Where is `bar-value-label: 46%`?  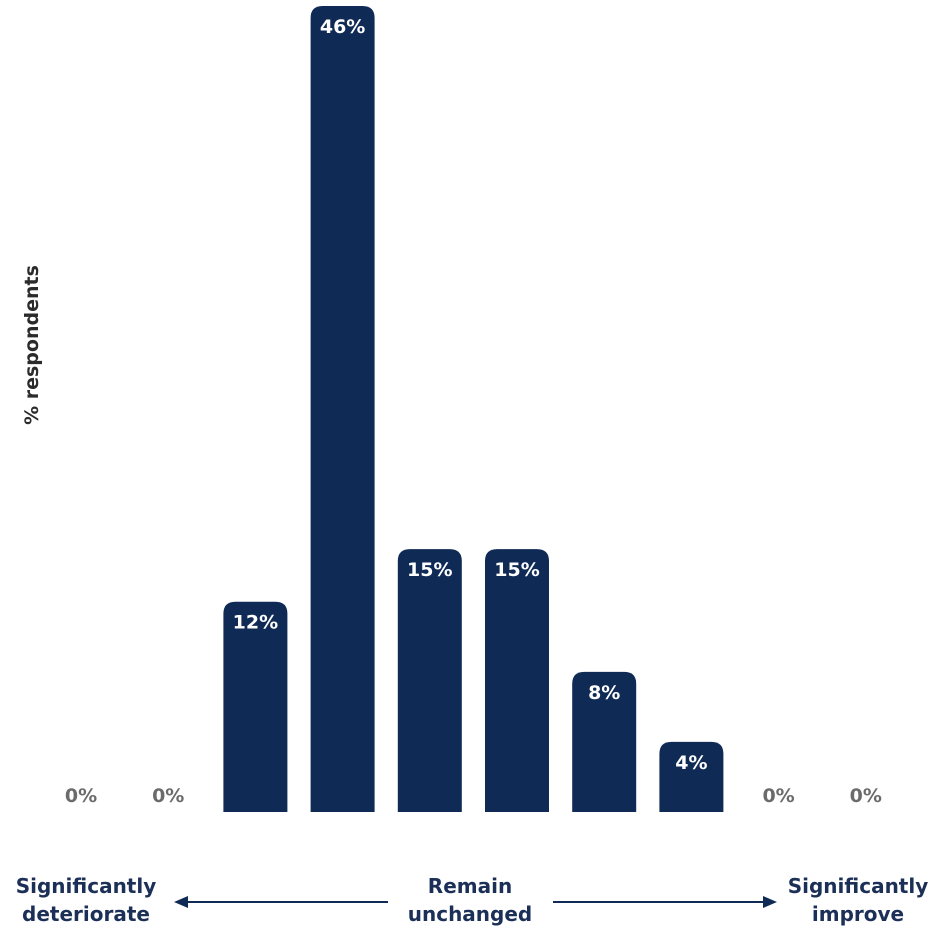
bar-value-label: 46% is located at coordinates (342, 27).